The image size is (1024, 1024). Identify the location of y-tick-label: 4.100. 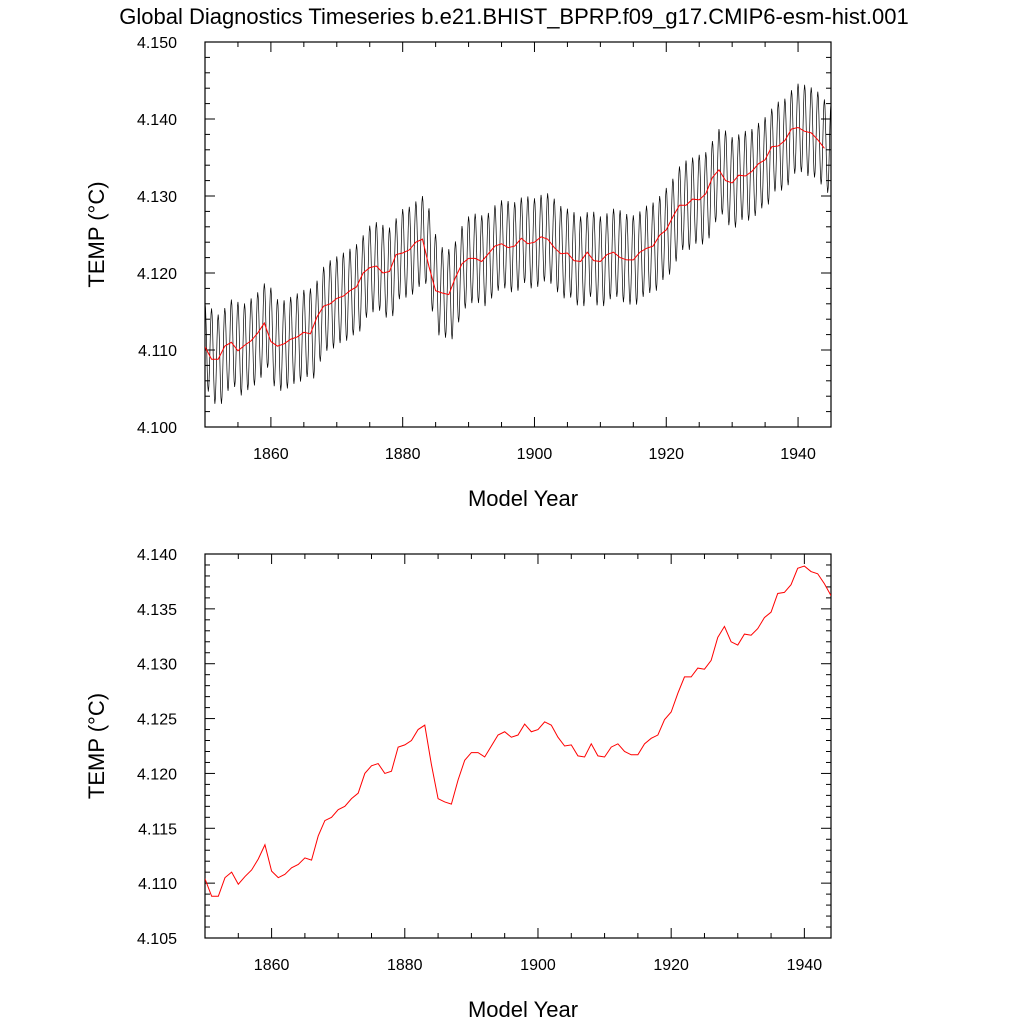
(157, 428).